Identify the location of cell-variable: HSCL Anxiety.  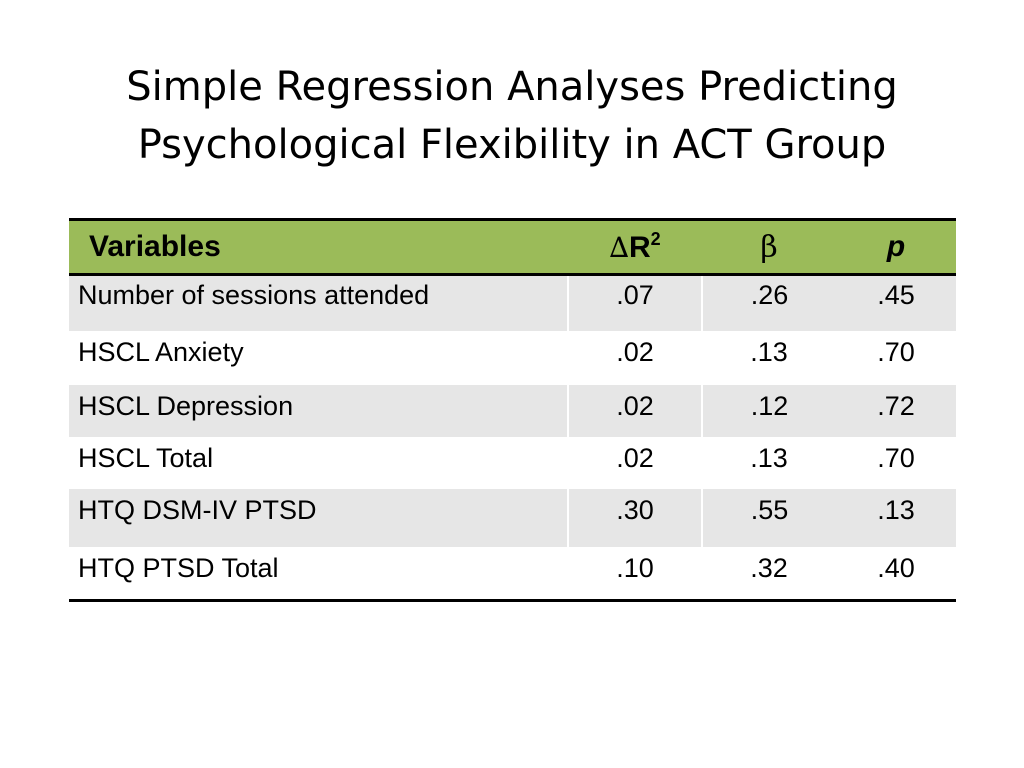
(161, 351).